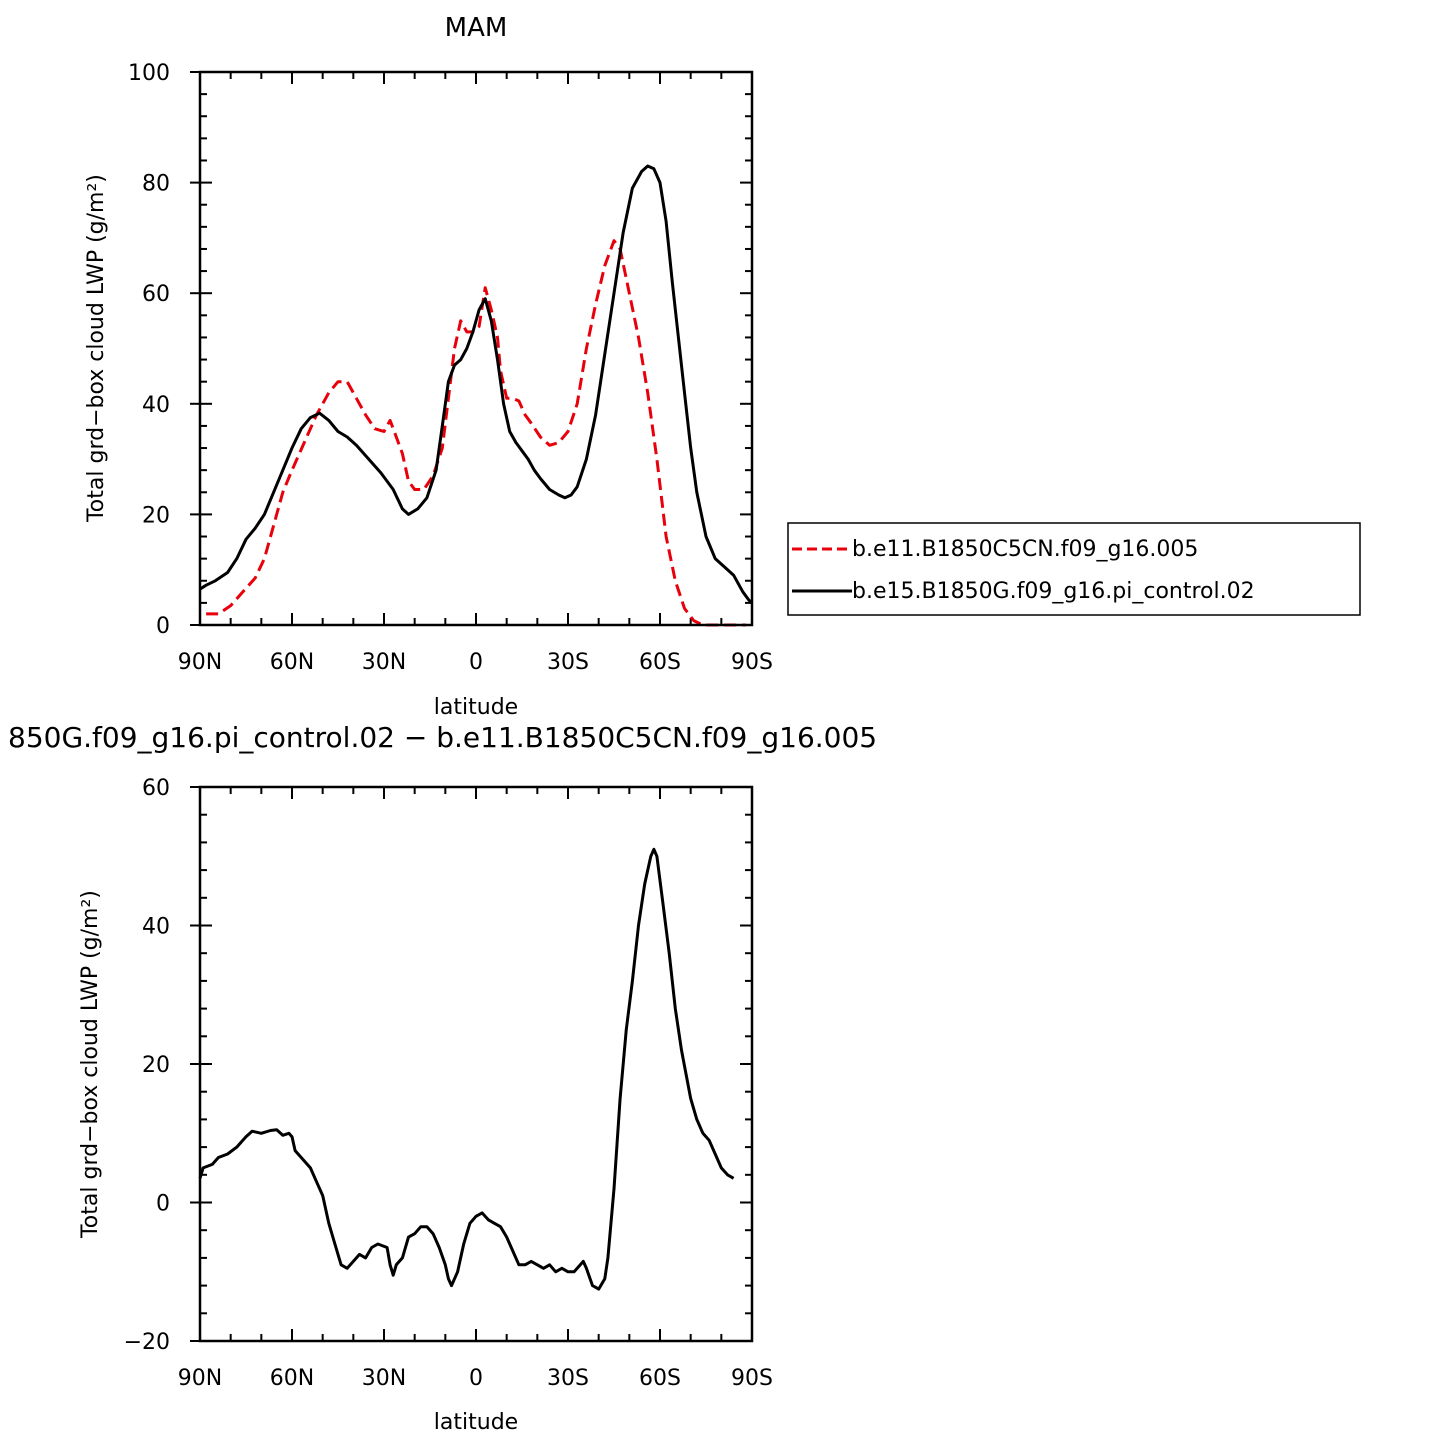 Image resolution: width=1441 pixels, height=1441 pixels. I want to click on bottom-series-lines, so click(466, 1069).